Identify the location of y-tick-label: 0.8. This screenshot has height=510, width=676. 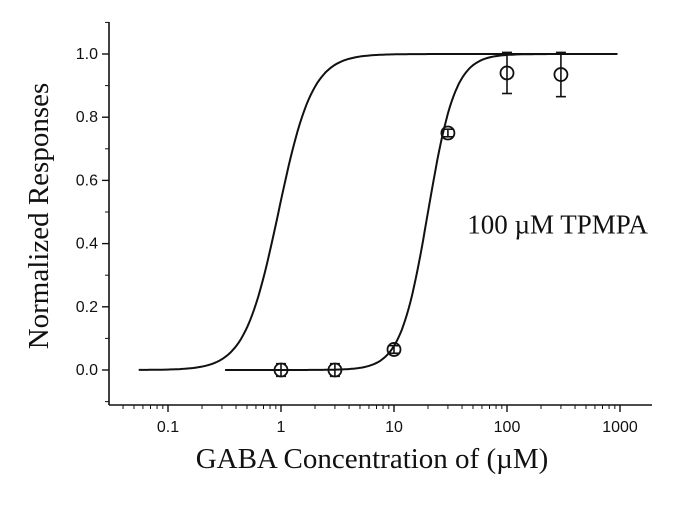
(87, 117).